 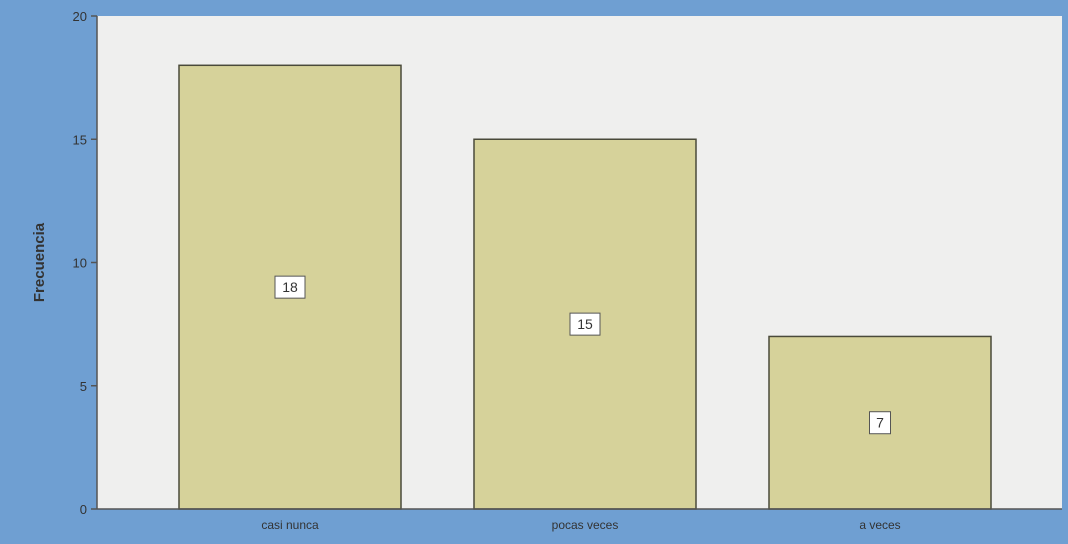 What do you see at coordinates (585, 525) in the screenshot?
I see `x-tick-label: pocas veces` at bounding box center [585, 525].